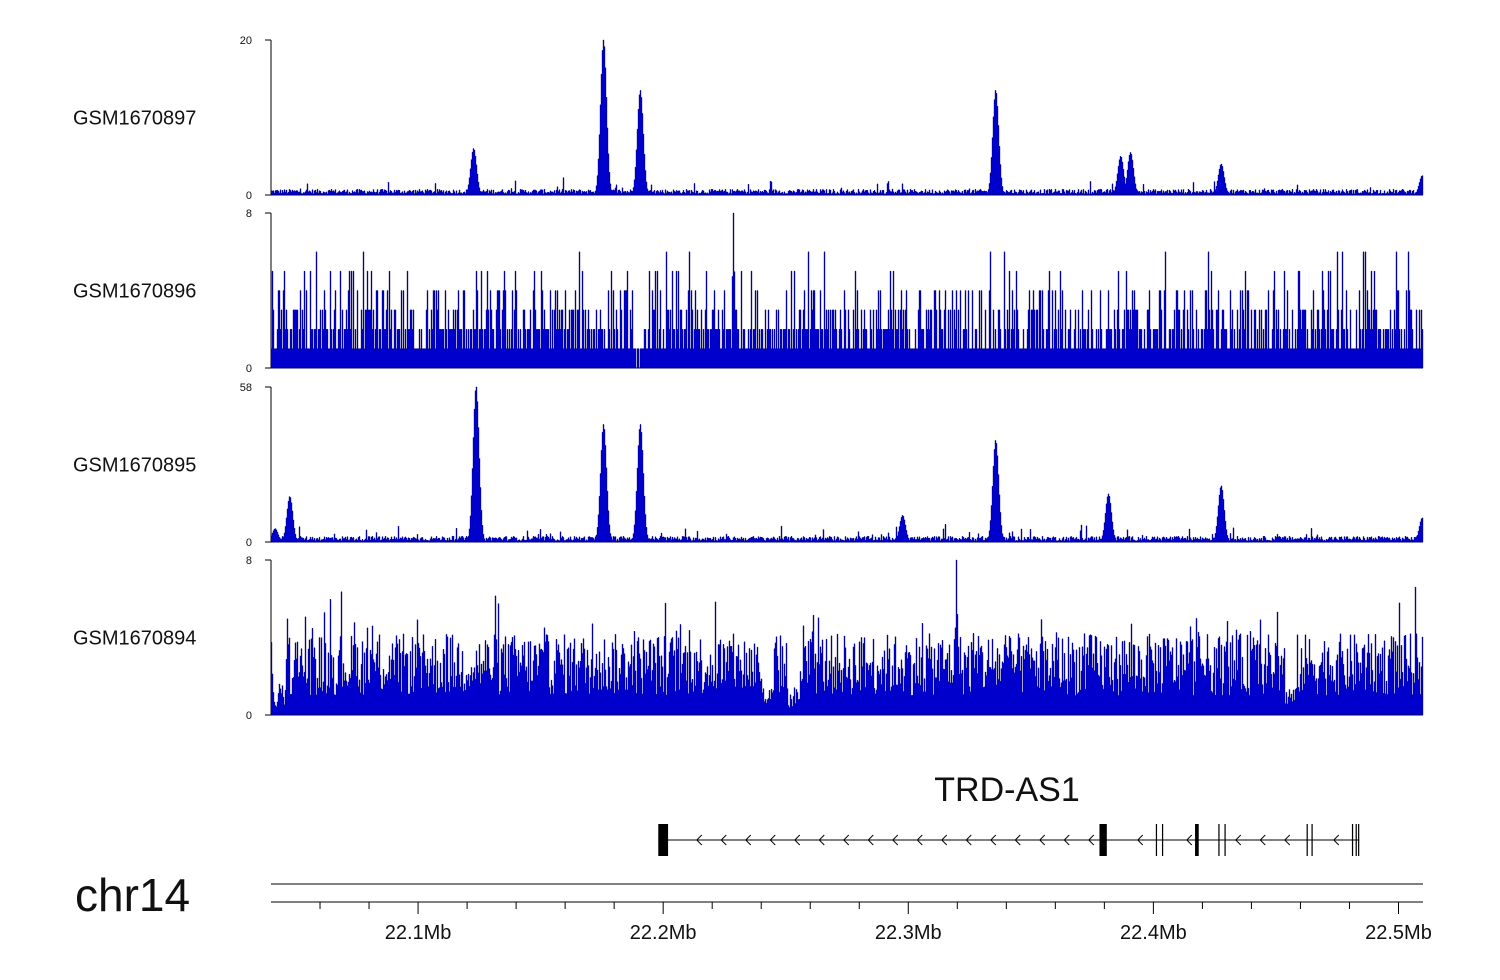 The height and width of the screenshot is (980, 1500). Describe the element at coordinates (908, 933) in the screenshot. I see `x-tick-label: 22.3Mb` at that location.